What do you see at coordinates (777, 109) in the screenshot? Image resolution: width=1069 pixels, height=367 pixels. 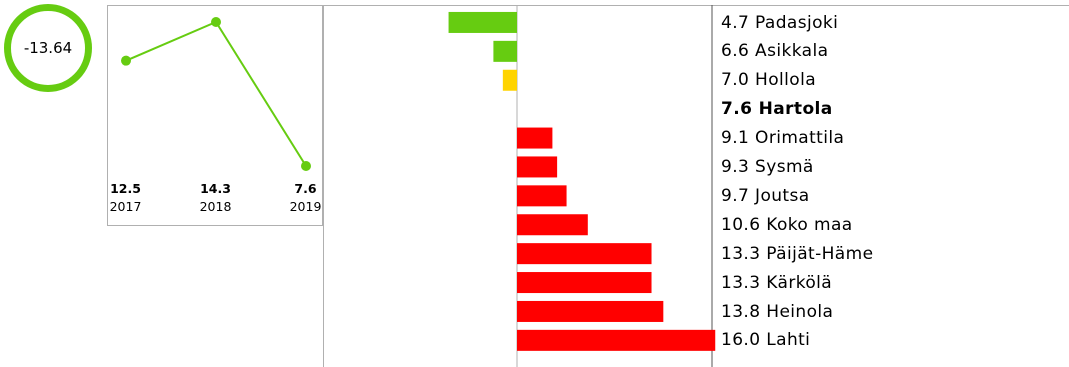 I see `bar-label: 7.6 Hartola` at bounding box center [777, 109].